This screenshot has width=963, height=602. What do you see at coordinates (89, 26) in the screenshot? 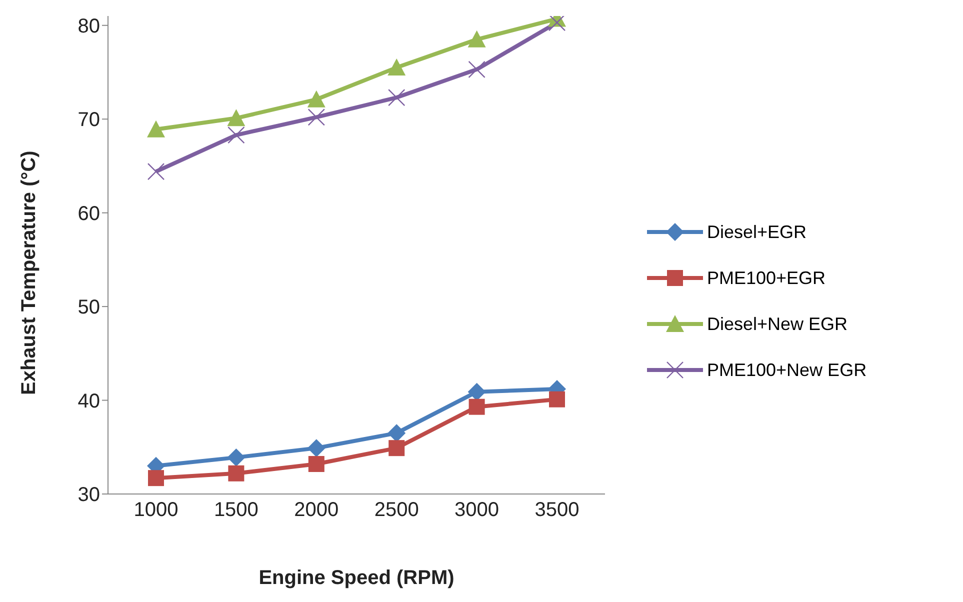
I see `y-tick-label: 80` at bounding box center [89, 26].